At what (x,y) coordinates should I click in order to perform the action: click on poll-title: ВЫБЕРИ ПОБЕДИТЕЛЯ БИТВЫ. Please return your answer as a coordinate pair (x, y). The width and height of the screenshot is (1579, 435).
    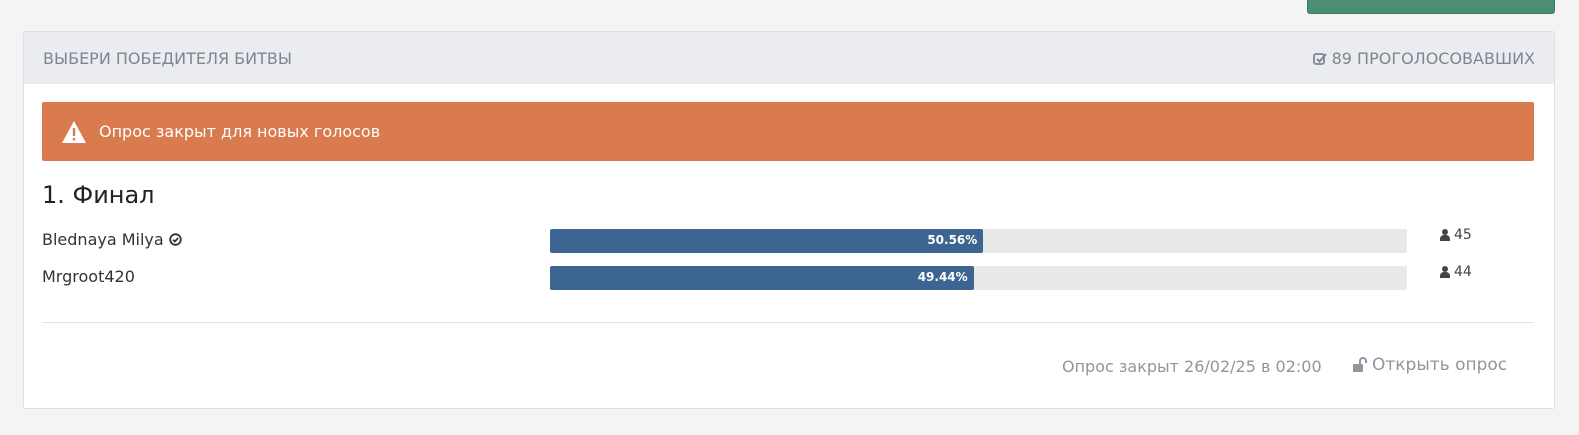
    Looking at the image, I should click on (167, 58).